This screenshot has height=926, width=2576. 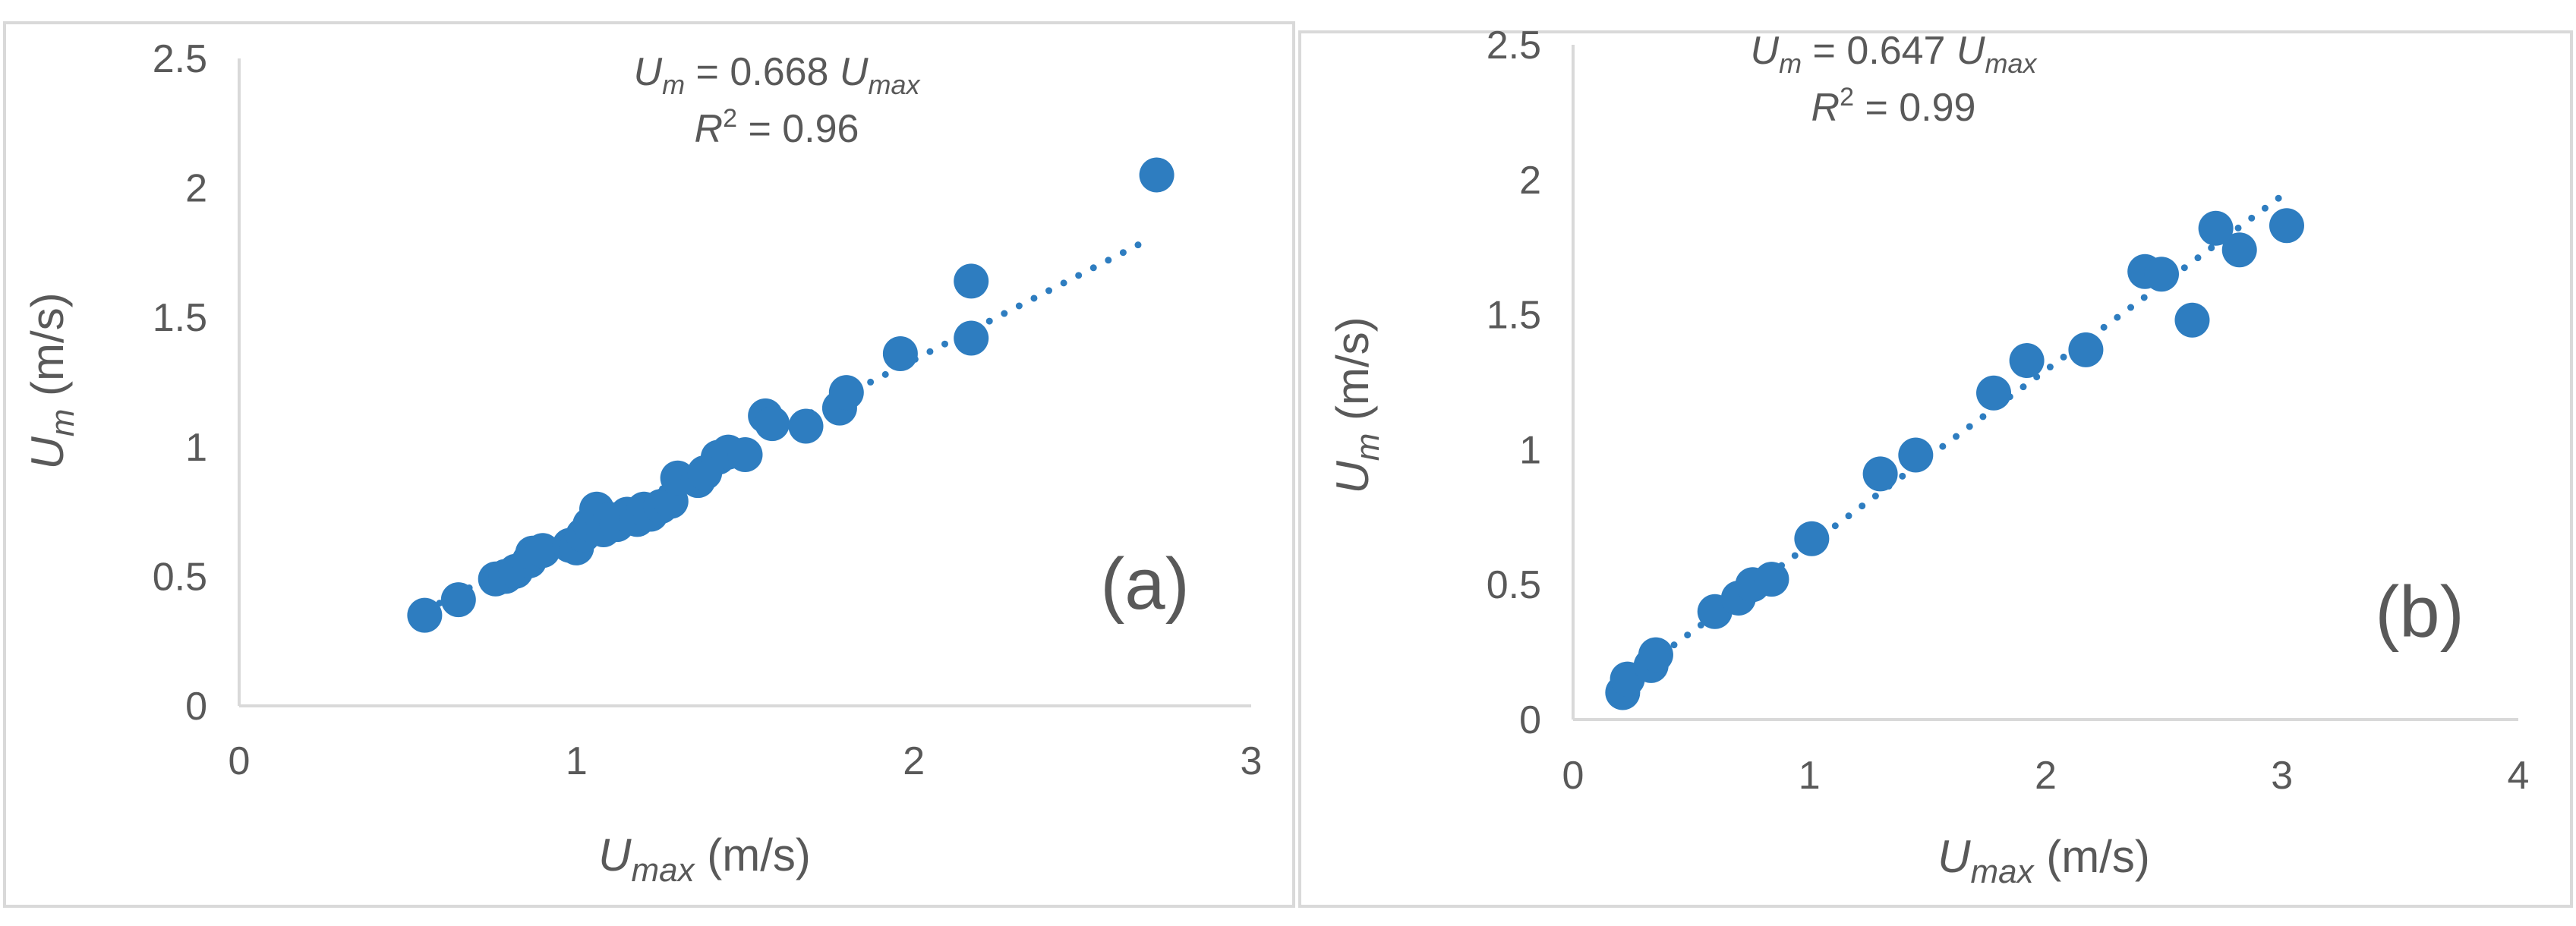 I want to click on panel-label-a: (a), so click(x=1144, y=584).